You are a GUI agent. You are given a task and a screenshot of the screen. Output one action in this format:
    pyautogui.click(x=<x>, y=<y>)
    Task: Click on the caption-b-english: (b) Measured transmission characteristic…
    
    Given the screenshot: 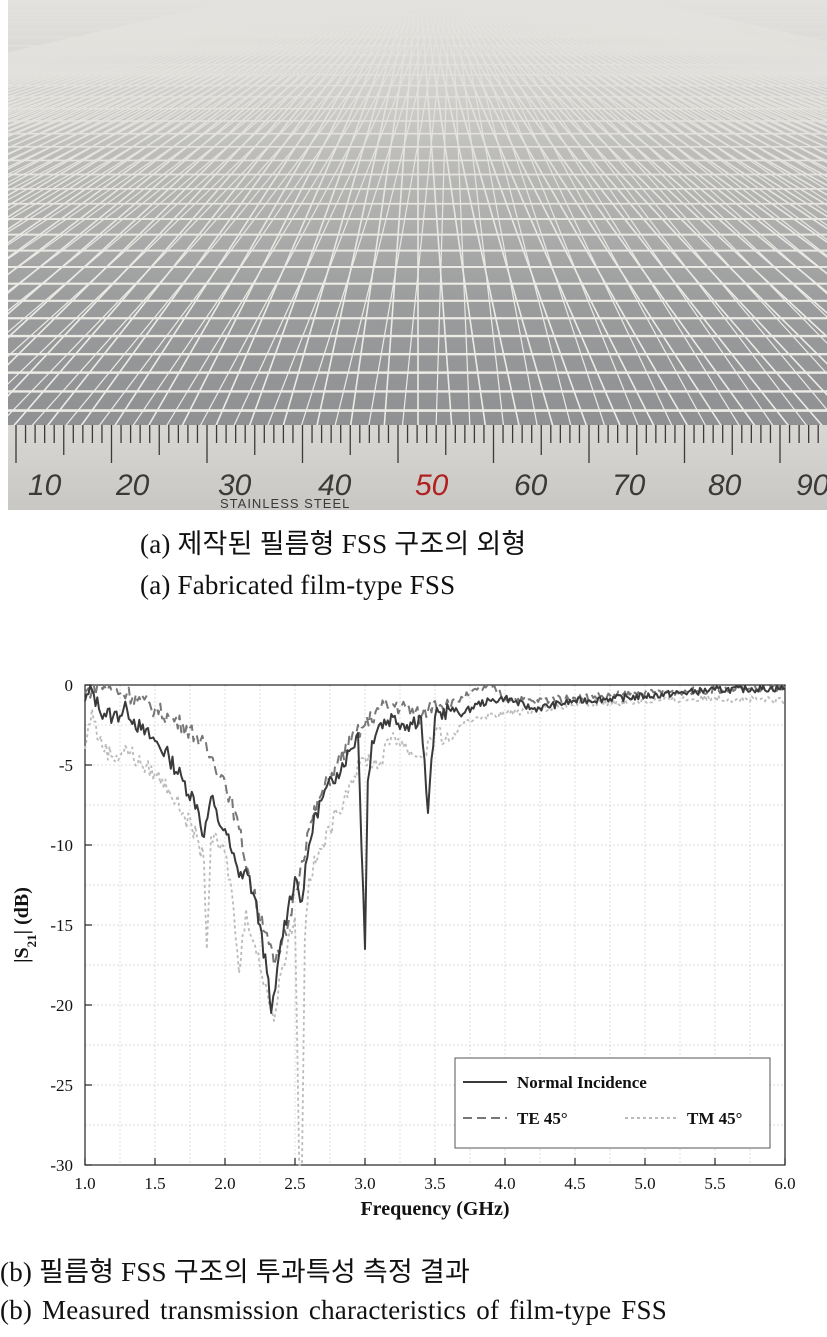 What is the action you would take?
    pyautogui.click(x=333, y=1310)
    